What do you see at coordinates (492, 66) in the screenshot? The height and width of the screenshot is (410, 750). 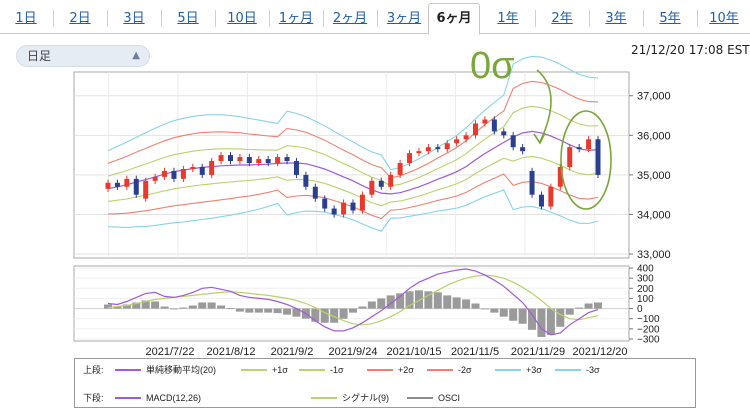 I see `sigma-annotation-label: 0σ` at bounding box center [492, 66].